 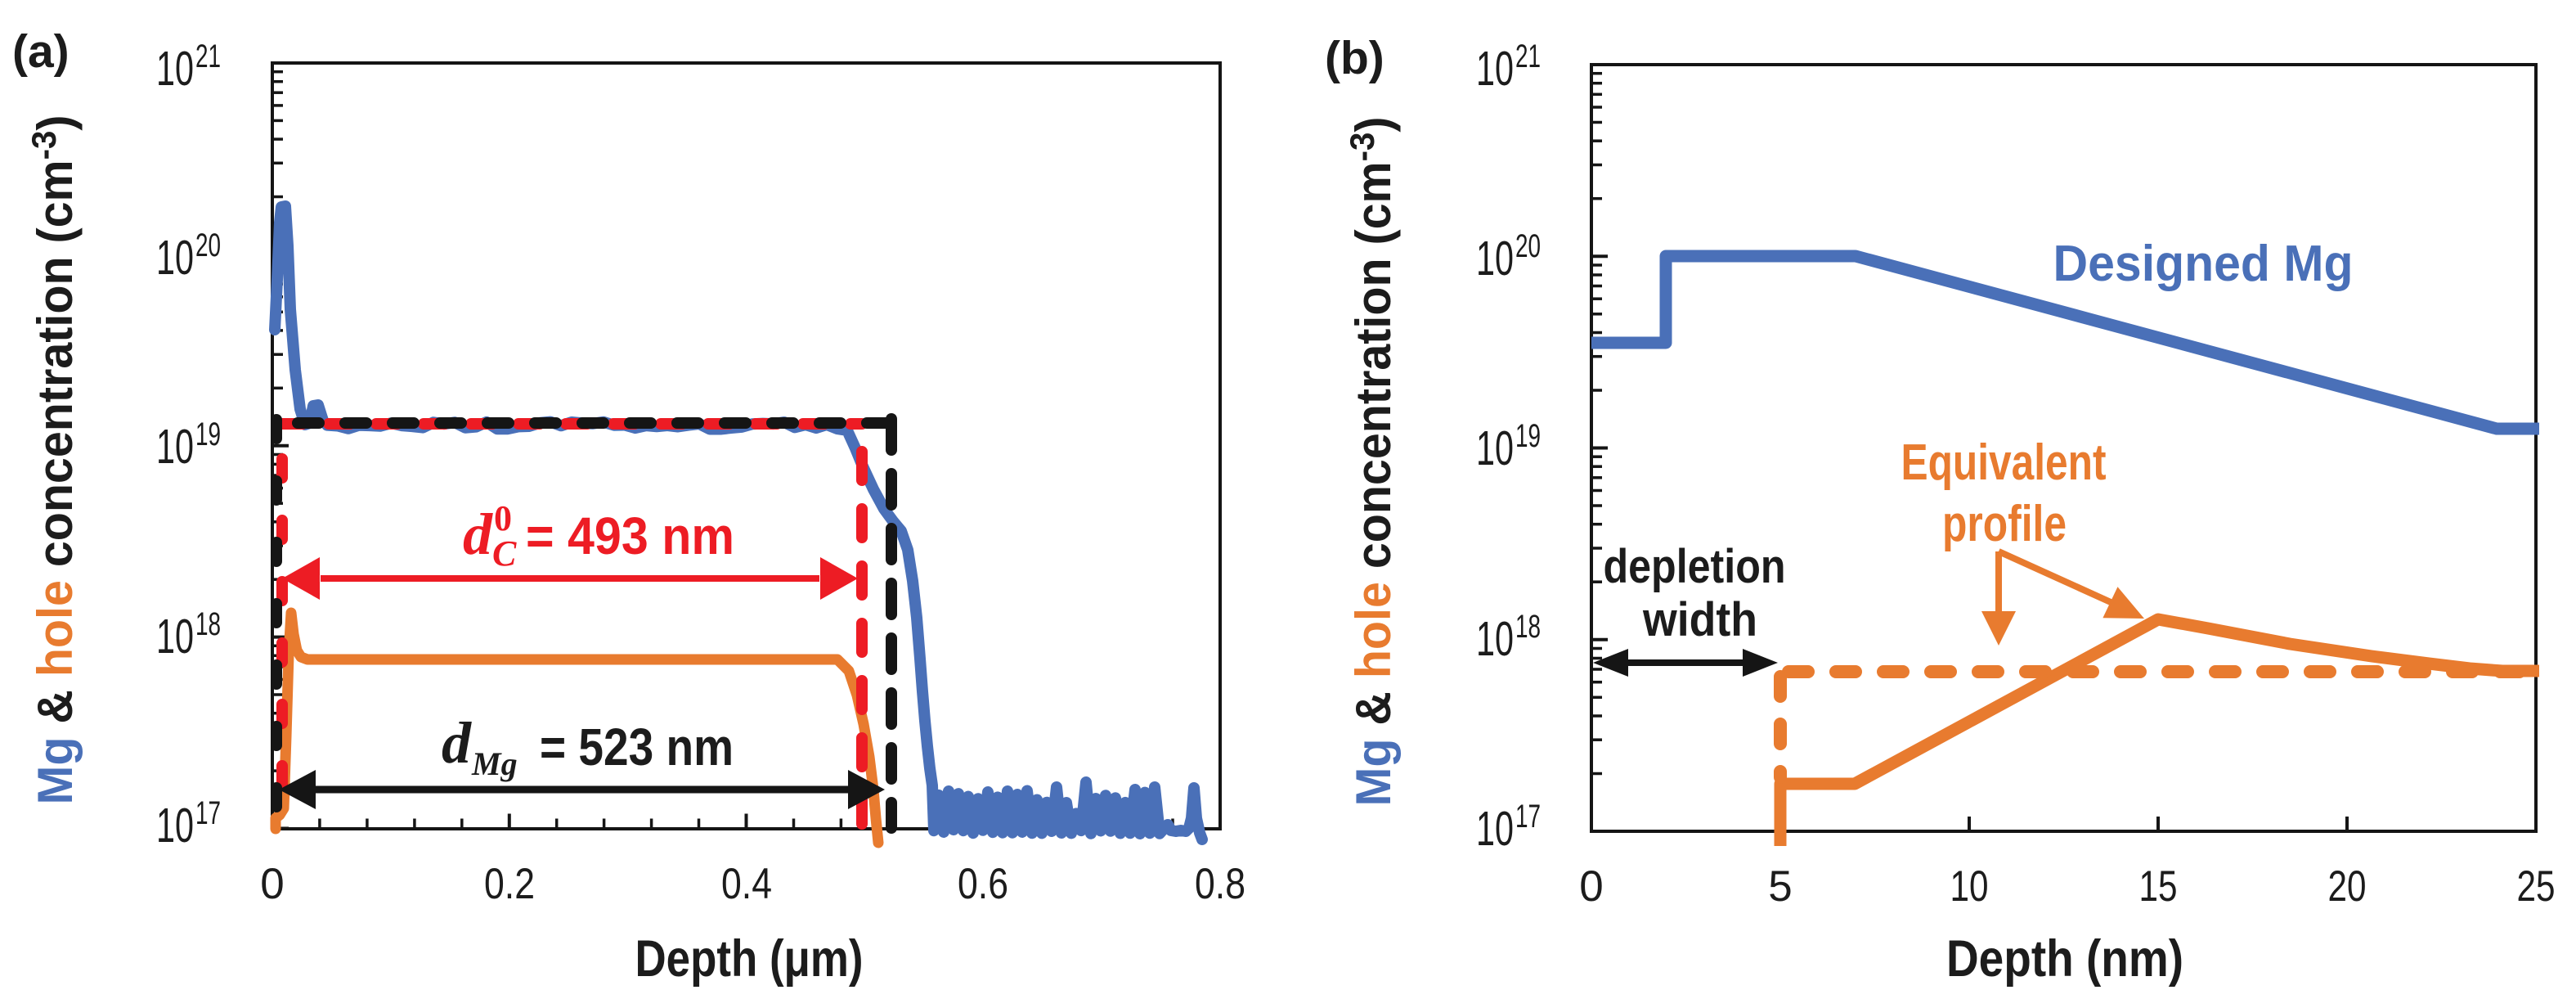 What do you see at coordinates (505, 553) in the screenshot?
I see `svg-text: C` at bounding box center [505, 553].